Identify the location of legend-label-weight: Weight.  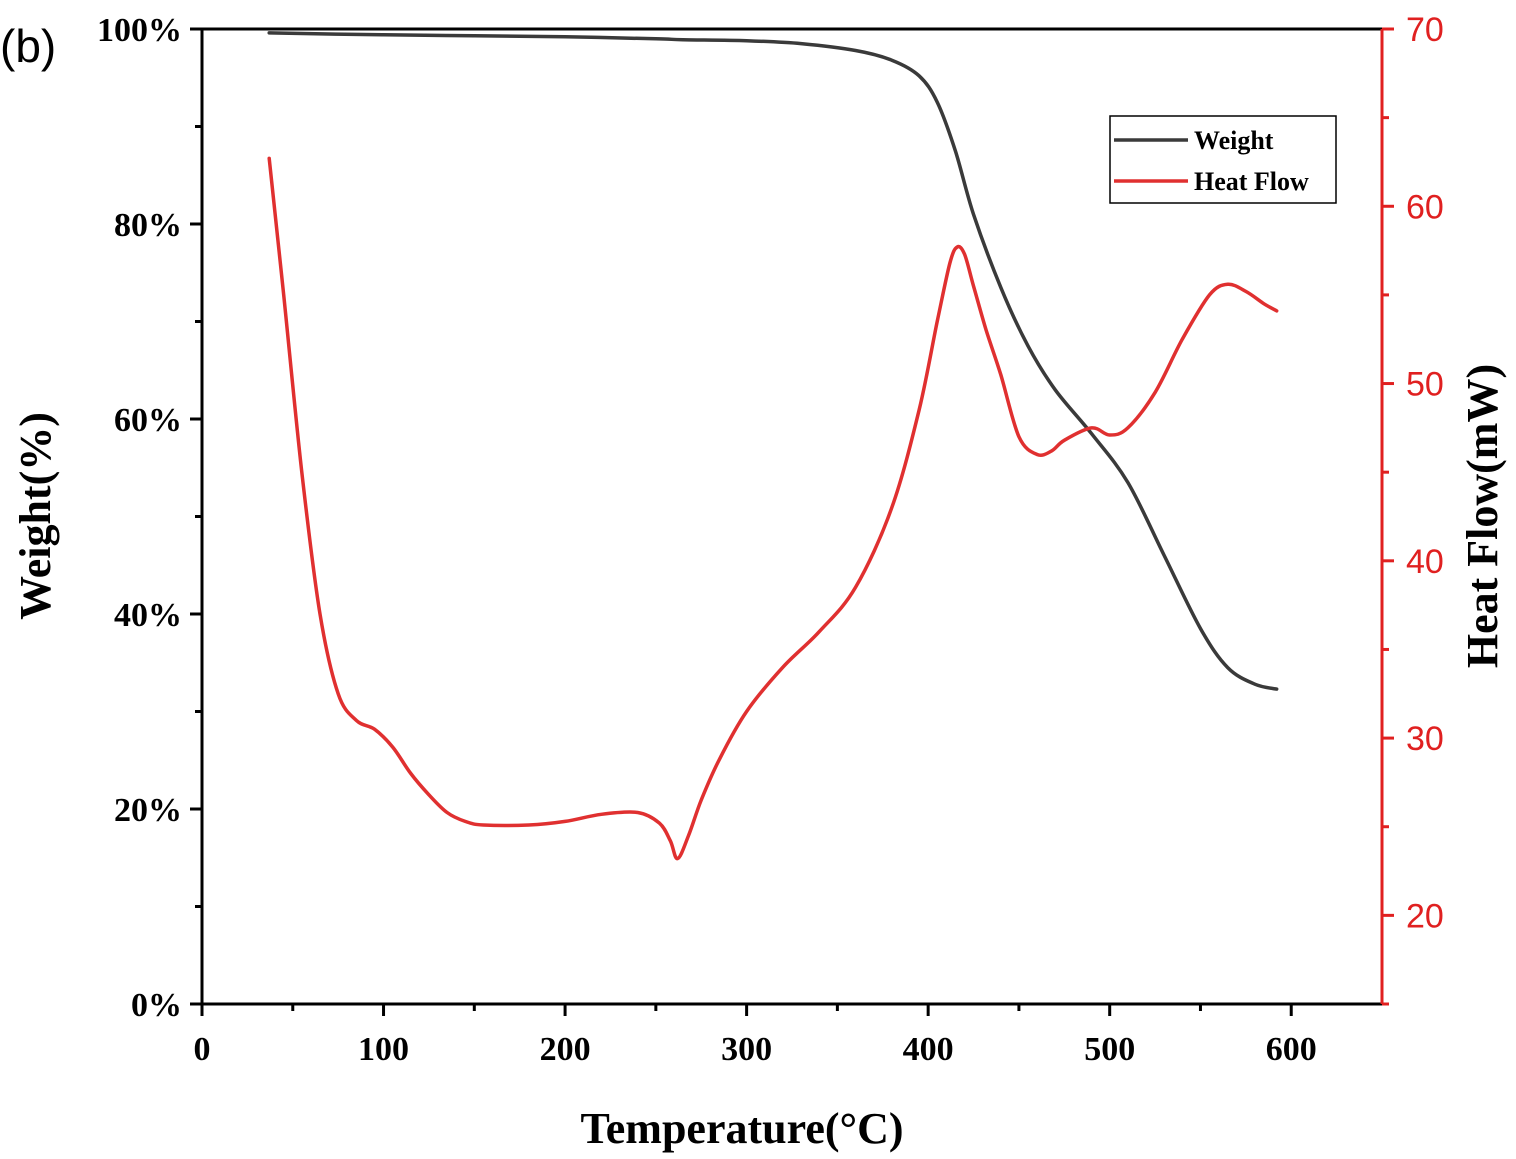
(1234, 140).